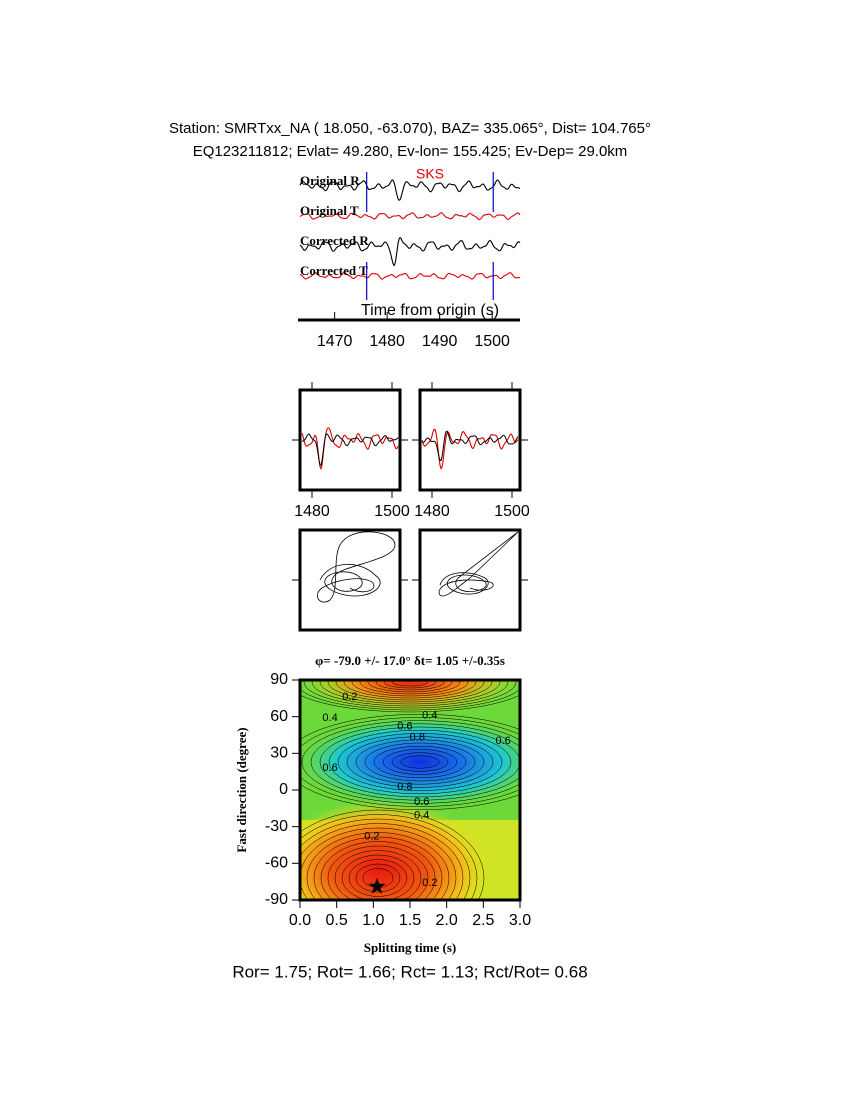 This screenshot has width=850, height=1100. Describe the element at coordinates (410, 660) in the screenshot. I see `chart-title: φ= -79.0 +/- 17.0° δt= 1.05 +/-0.35s` at that location.